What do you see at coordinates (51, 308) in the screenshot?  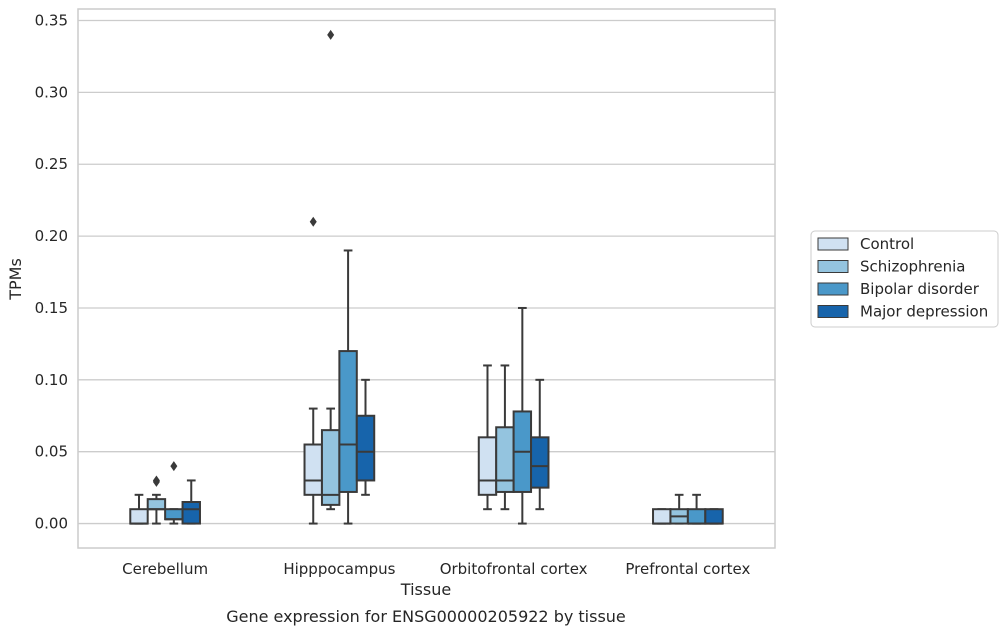 I see `y-tick-label: 0.15` at bounding box center [51, 308].